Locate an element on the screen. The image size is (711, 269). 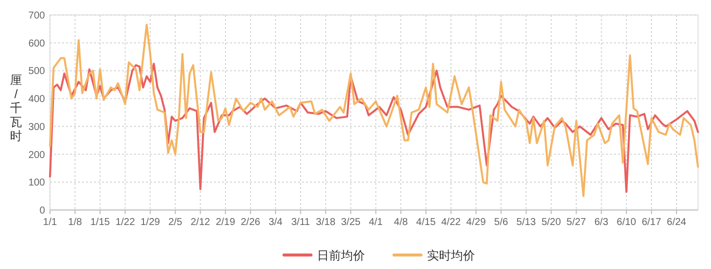
x-tick-label: 6/17 is located at coordinates (652, 222).